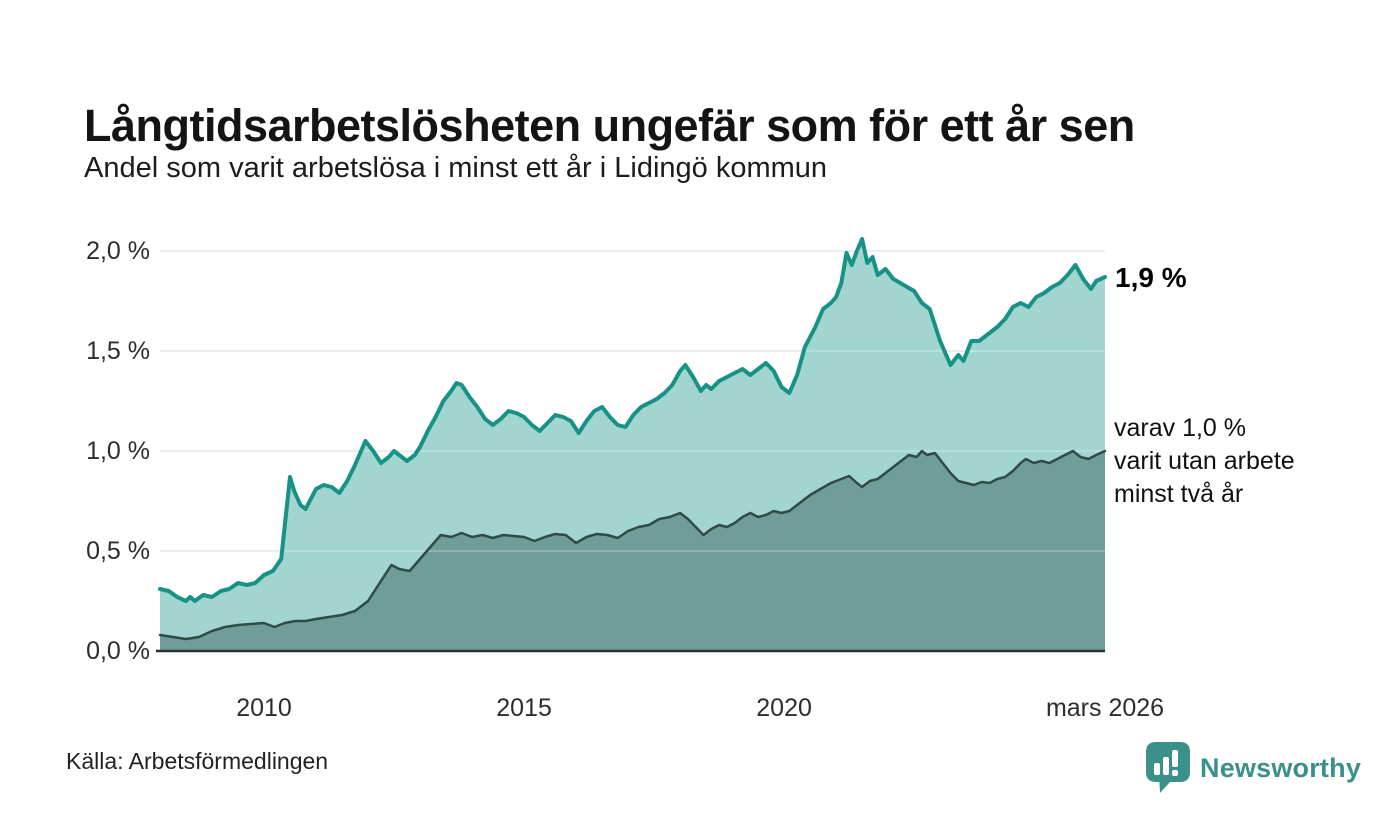 Image resolution: width=1400 pixels, height=840 pixels. Describe the element at coordinates (197, 761) in the screenshot. I see `source-credit: Källa: Arbetsförmedlingen` at that location.